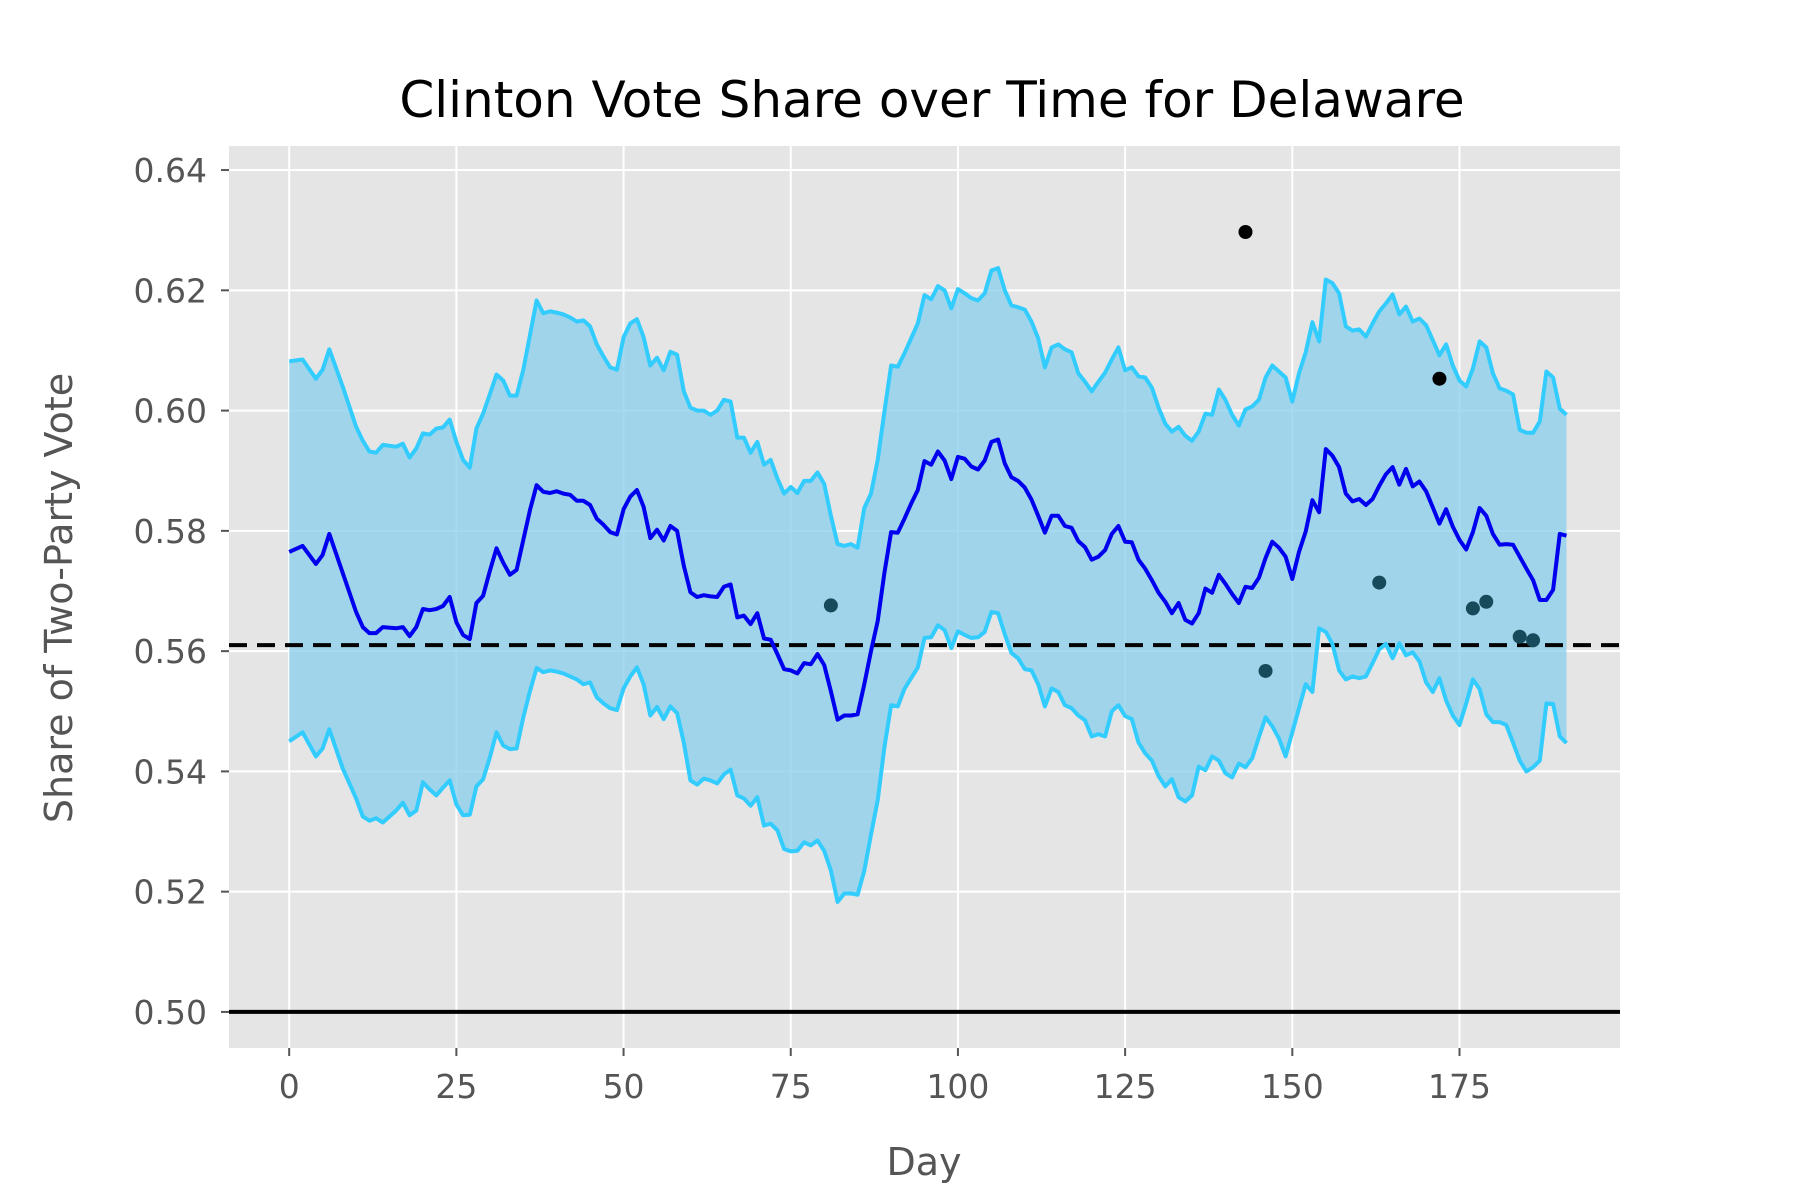  I want to click on x-tick-label: 100, so click(957, 1086).